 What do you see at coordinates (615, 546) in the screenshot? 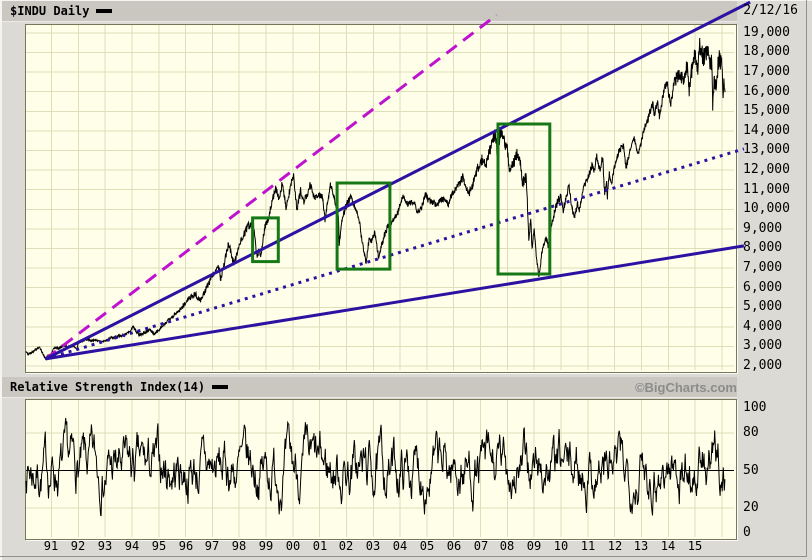
I see `x-year-label: 12` at bounding box center [615, 546].